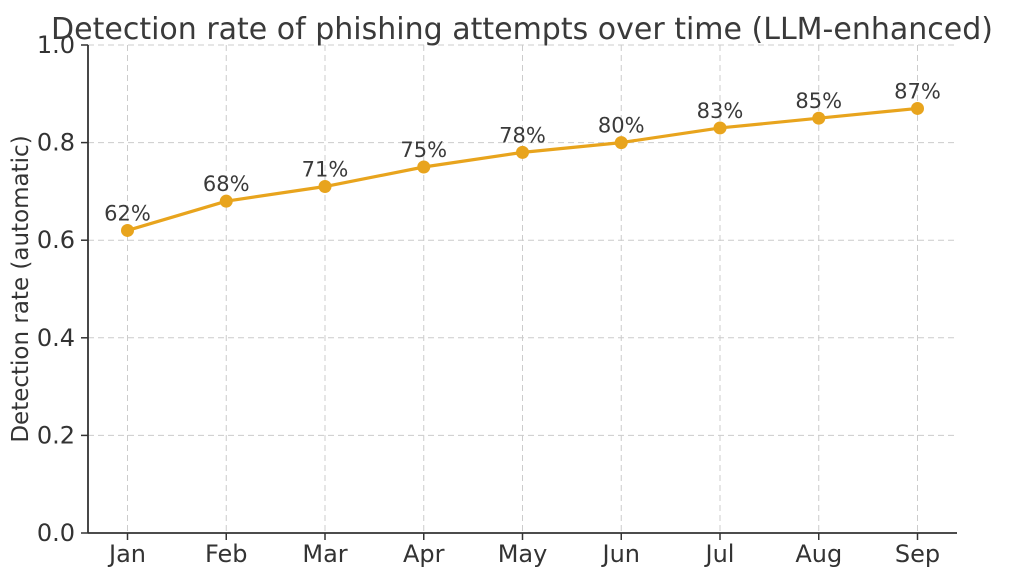 The image size is (1024, 577). Describe the element at coordinates (56, 338) in the screenshot. I see `y-tick-label: 0.4` at that location.